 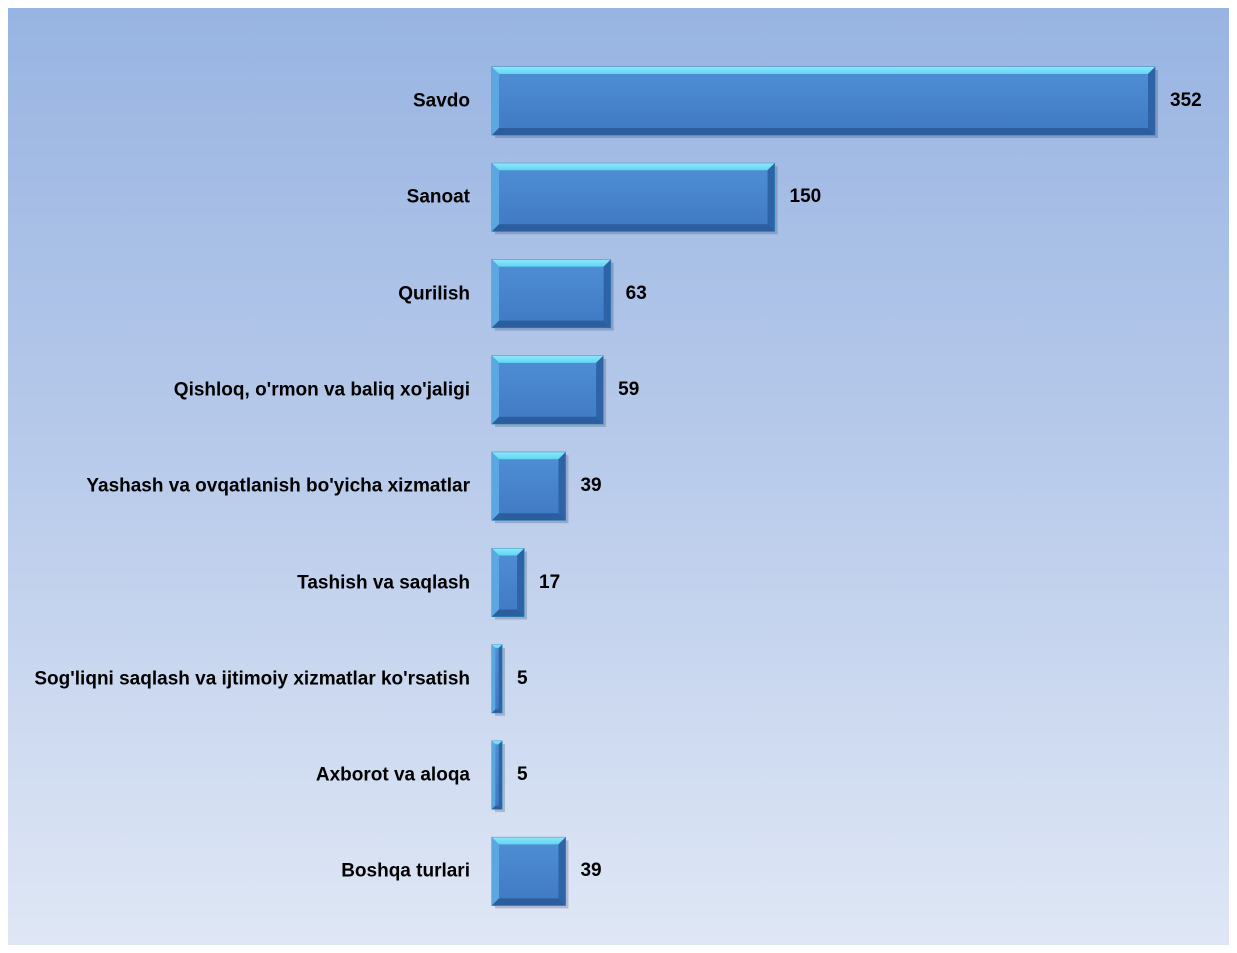 What do you see at coordinates (434, 294) in the screenshot?
I see `category-label: Qurilish` at bounding box center [434, 294].